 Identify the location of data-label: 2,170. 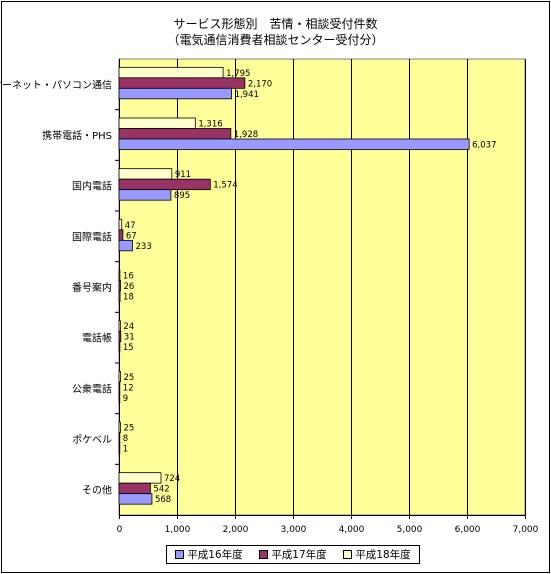
(260, 84).